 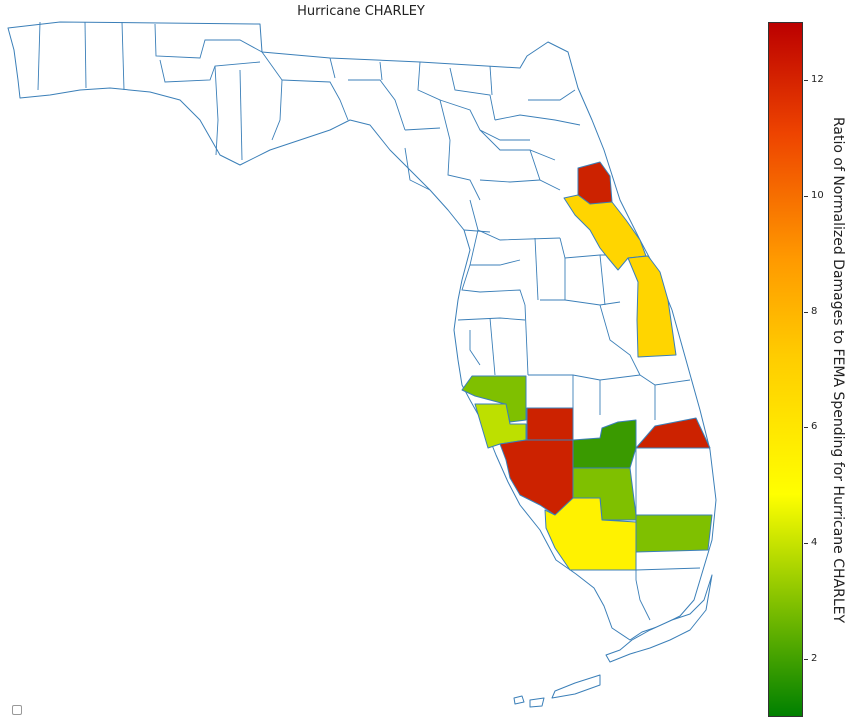 What do you see at coordinates (576, 686) in the screenshot?
I see `keys-tail` at bounding box center [576, 686].